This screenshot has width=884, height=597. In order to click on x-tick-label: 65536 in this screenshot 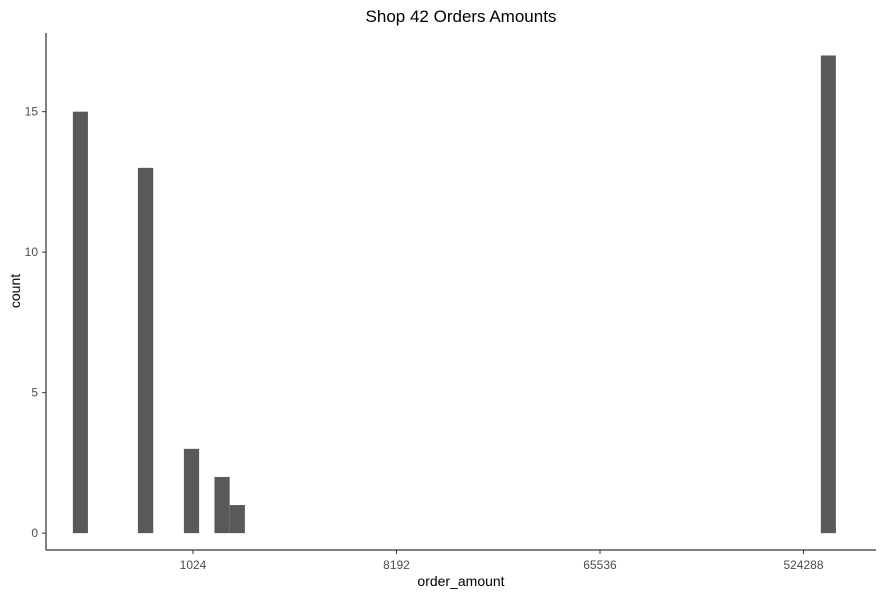, I will do `click(600, 565)`.